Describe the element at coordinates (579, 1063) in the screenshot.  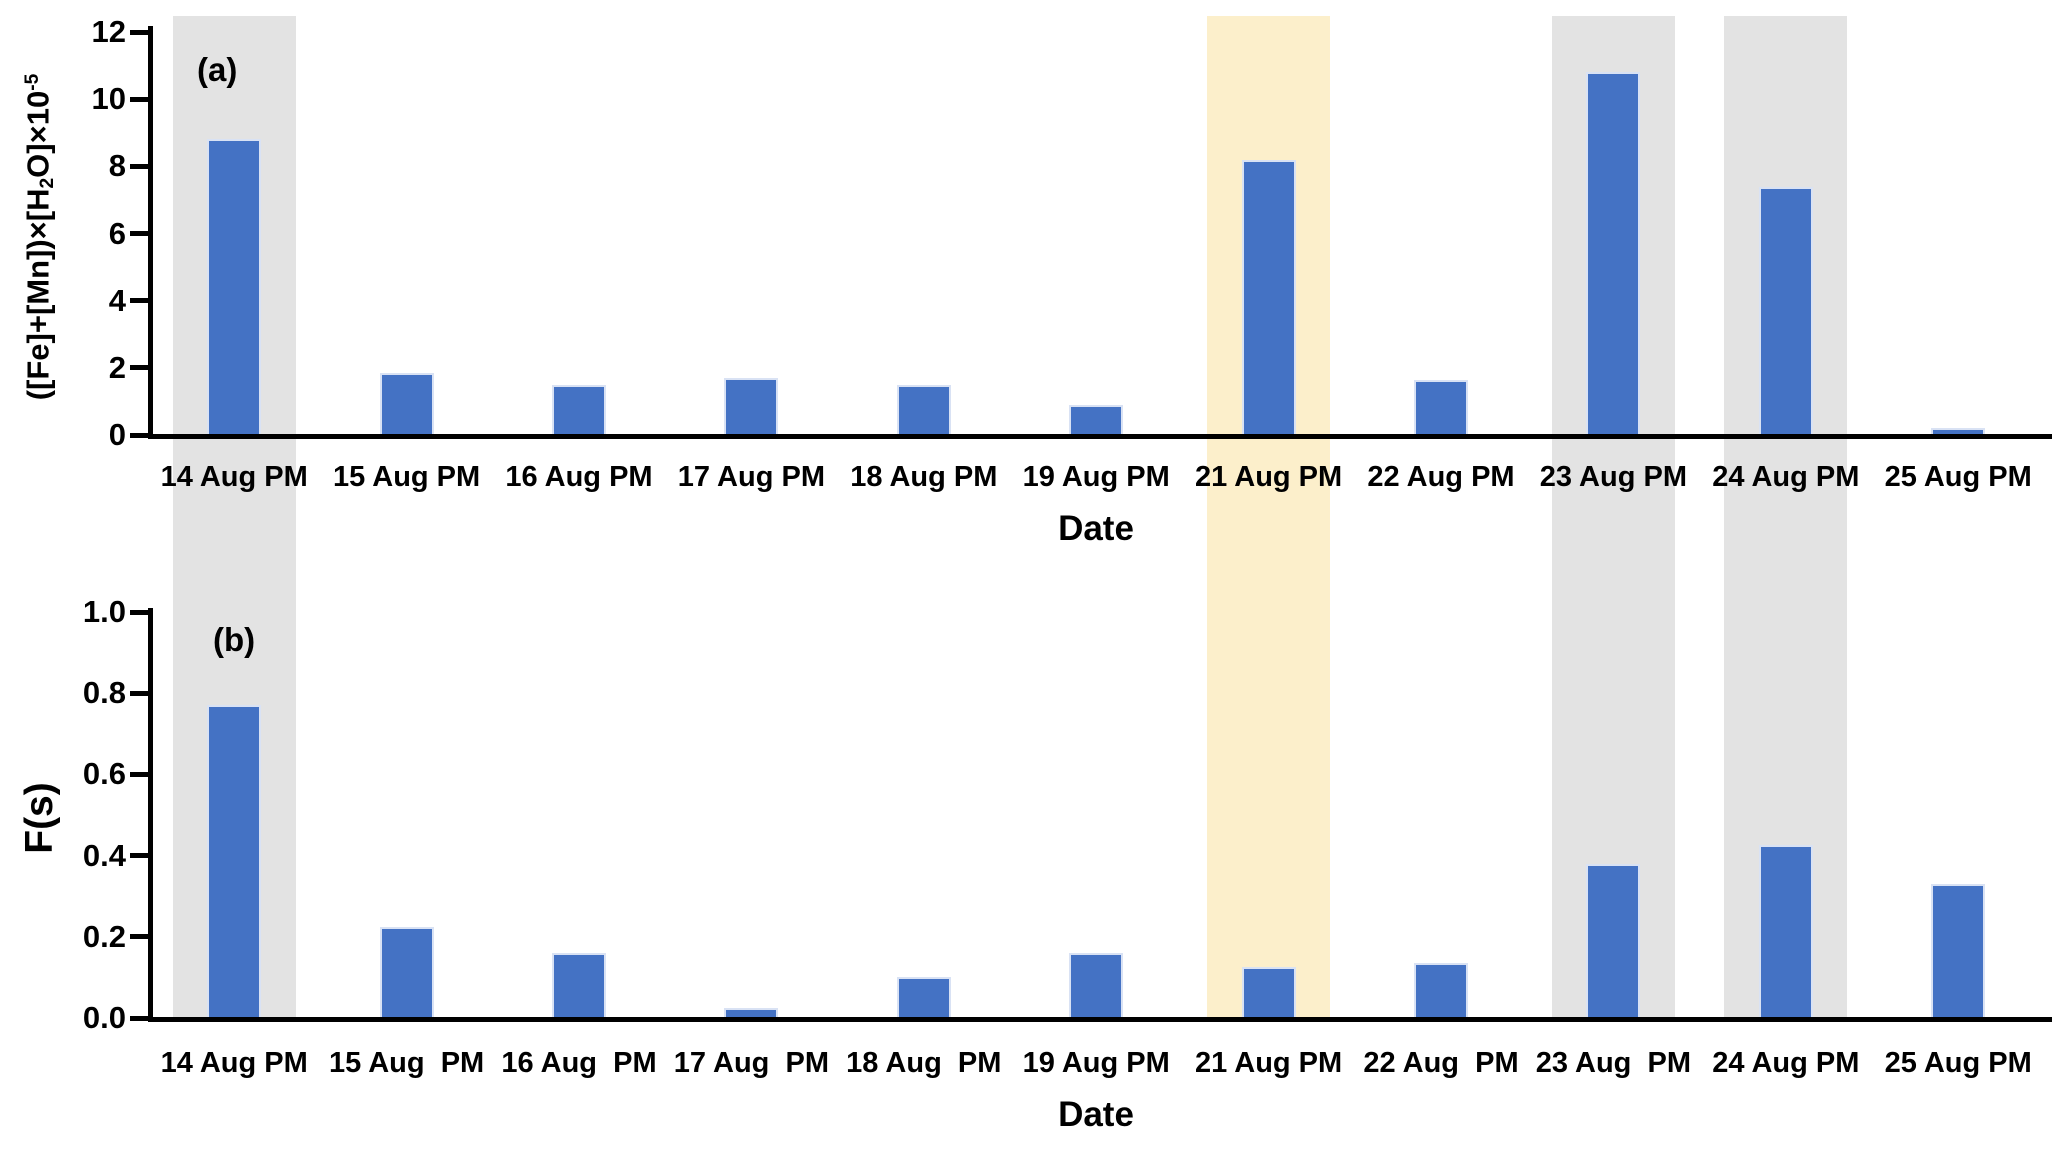
I see `x-tick-label-b-16-aug-pm: 16 Aug PM` at that location.